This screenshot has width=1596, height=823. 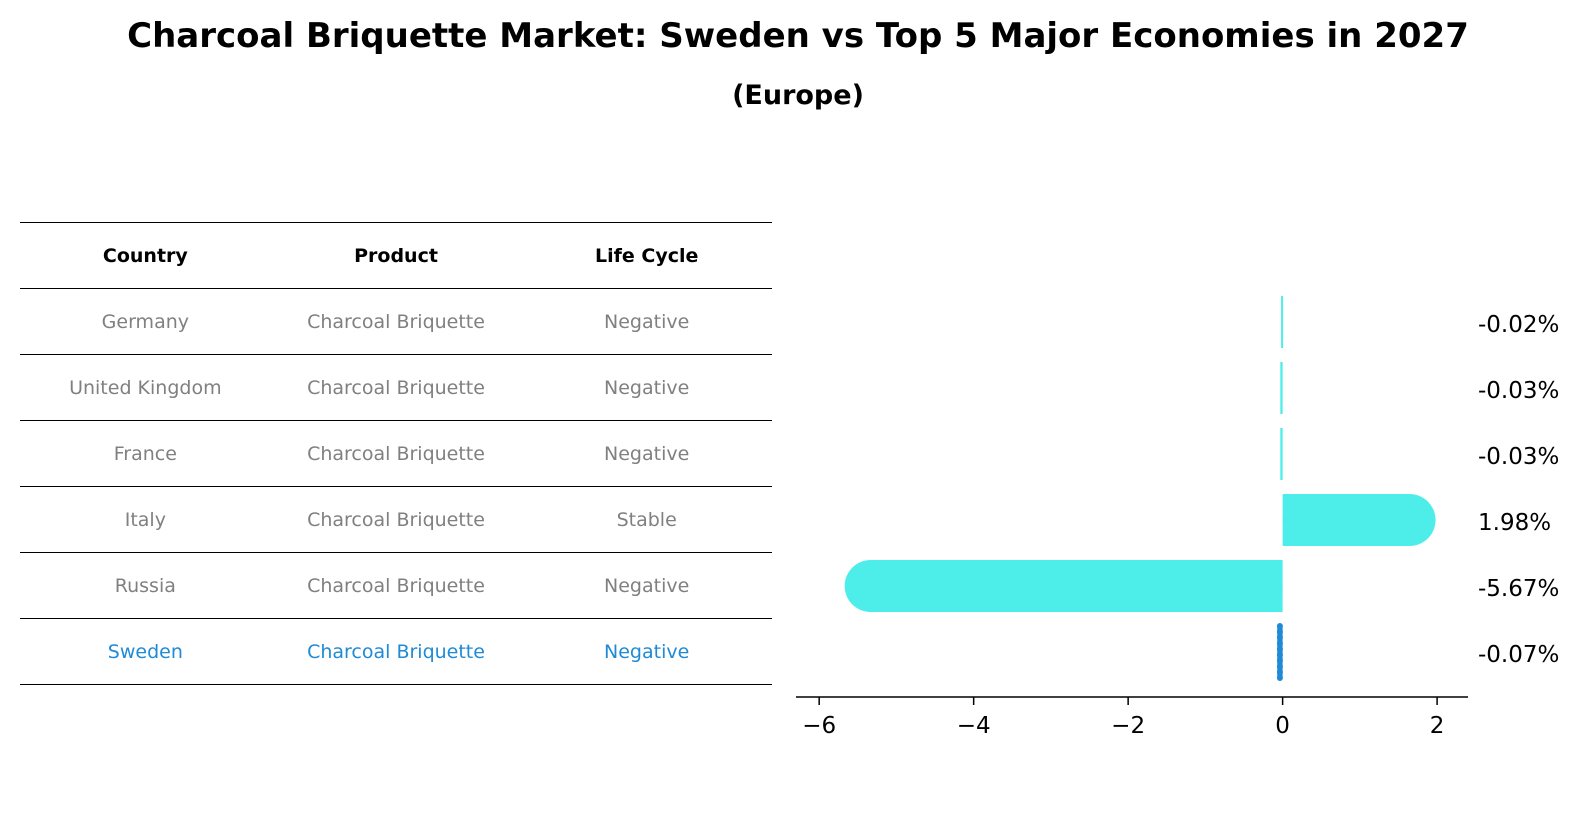 What do you see at coordinates (145, 585) in the screenshot?
I see `cell-country: Russia` at bounding box center [145, 585].